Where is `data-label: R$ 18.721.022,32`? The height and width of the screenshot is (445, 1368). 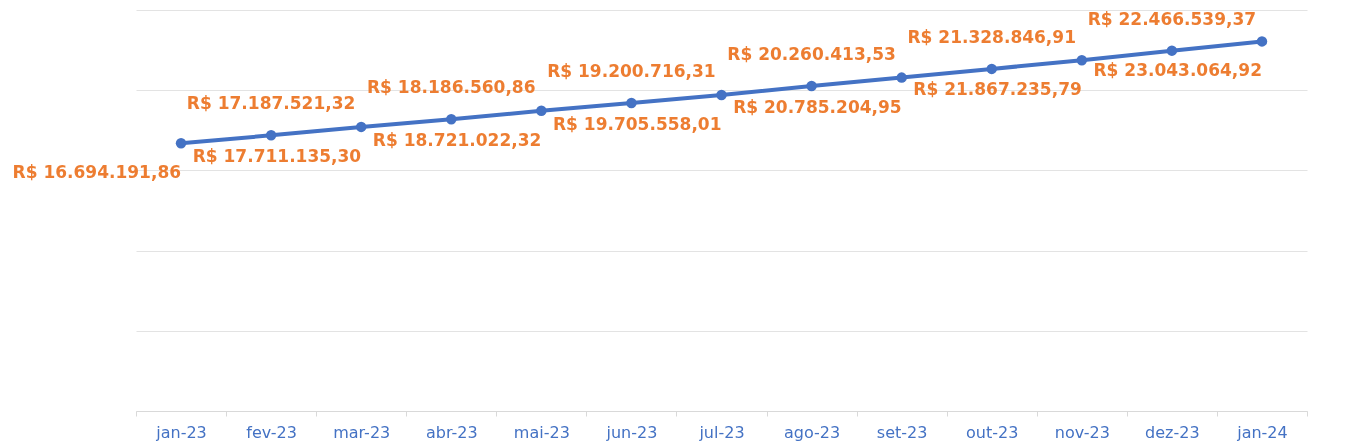
data-label: R$ 18.721.022,32 is located at coordinates (457, 139).